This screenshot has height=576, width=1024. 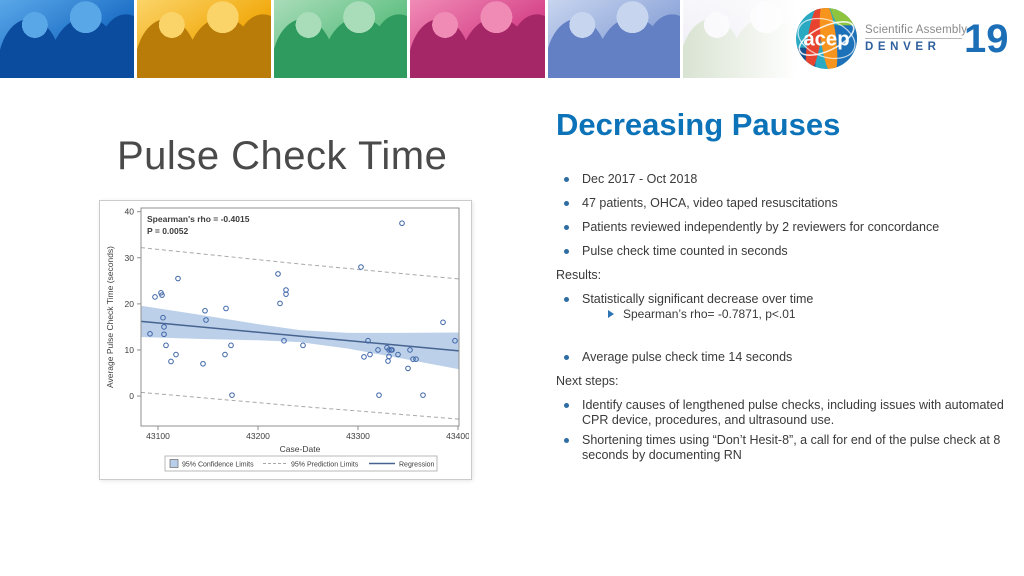 I want to click on plot-frame, so click(x=300, y=317).